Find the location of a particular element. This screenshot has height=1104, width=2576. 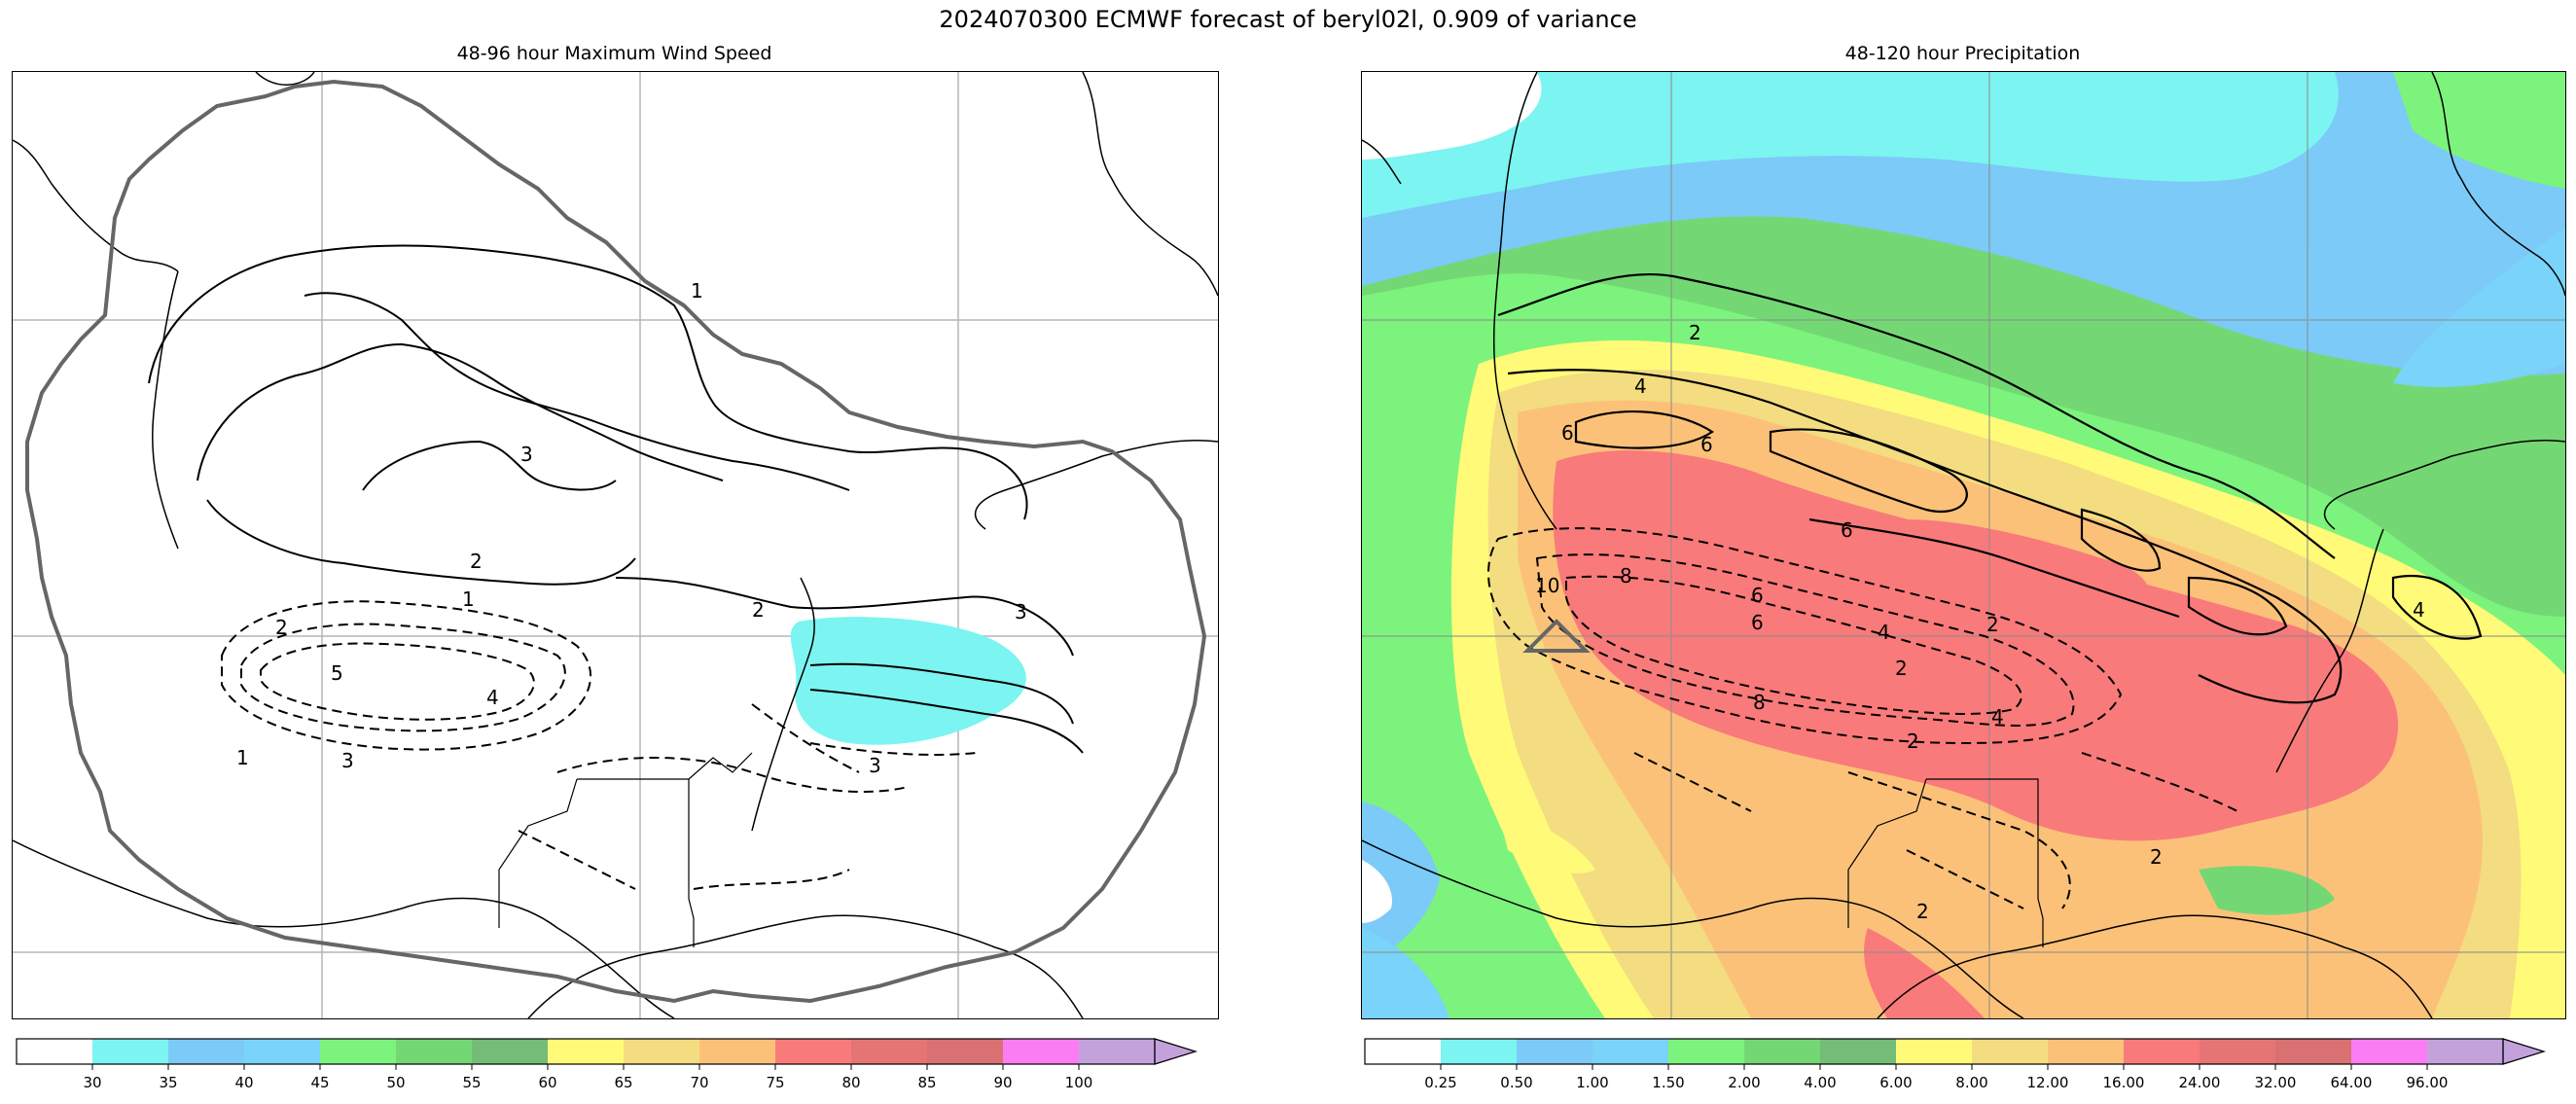

right-colorbar-tick-label: 0.25 is located at coordinates (1440, 1082).